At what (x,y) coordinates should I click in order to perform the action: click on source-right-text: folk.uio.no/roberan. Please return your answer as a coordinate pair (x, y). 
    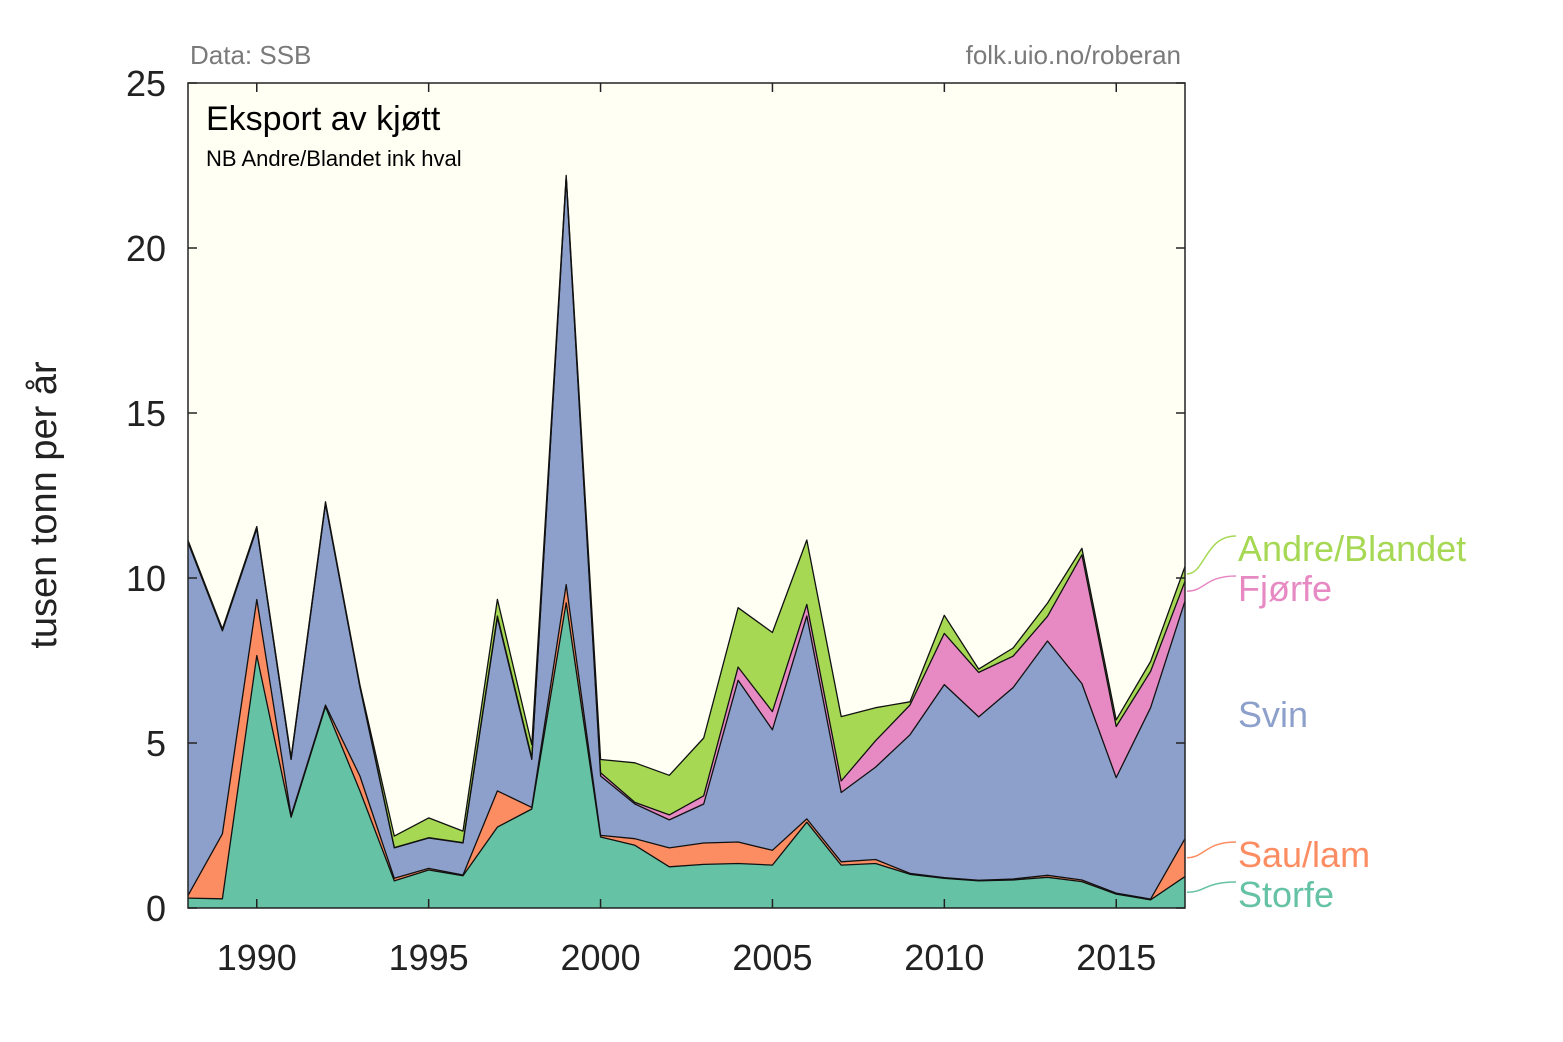
    Looking at the image, I should click on (1073, 55).